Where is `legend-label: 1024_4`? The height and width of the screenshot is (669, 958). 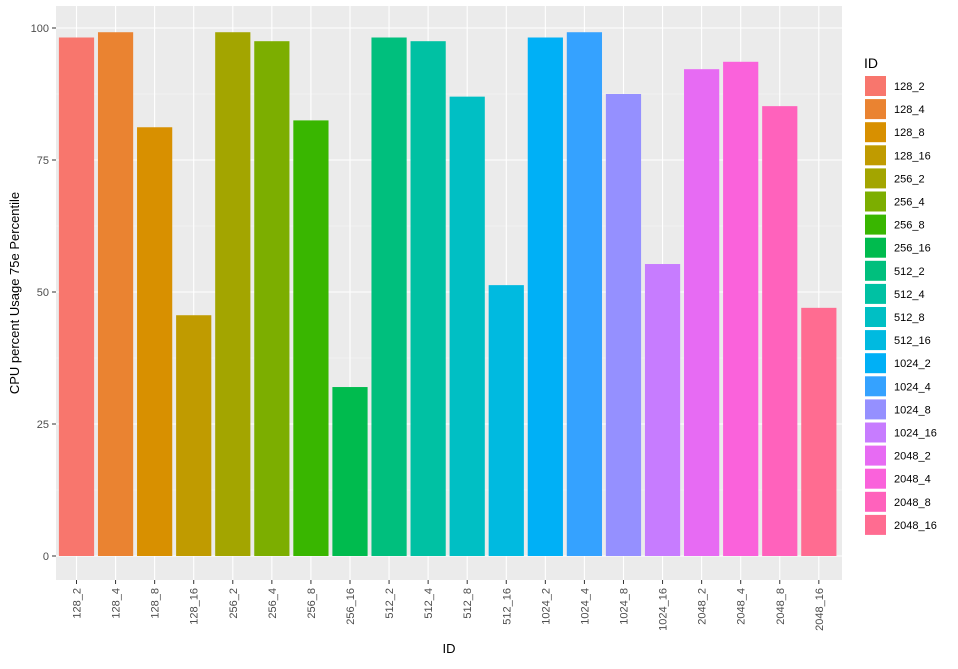
legend-label: 1024_4 is located at coordinates (912, 387).